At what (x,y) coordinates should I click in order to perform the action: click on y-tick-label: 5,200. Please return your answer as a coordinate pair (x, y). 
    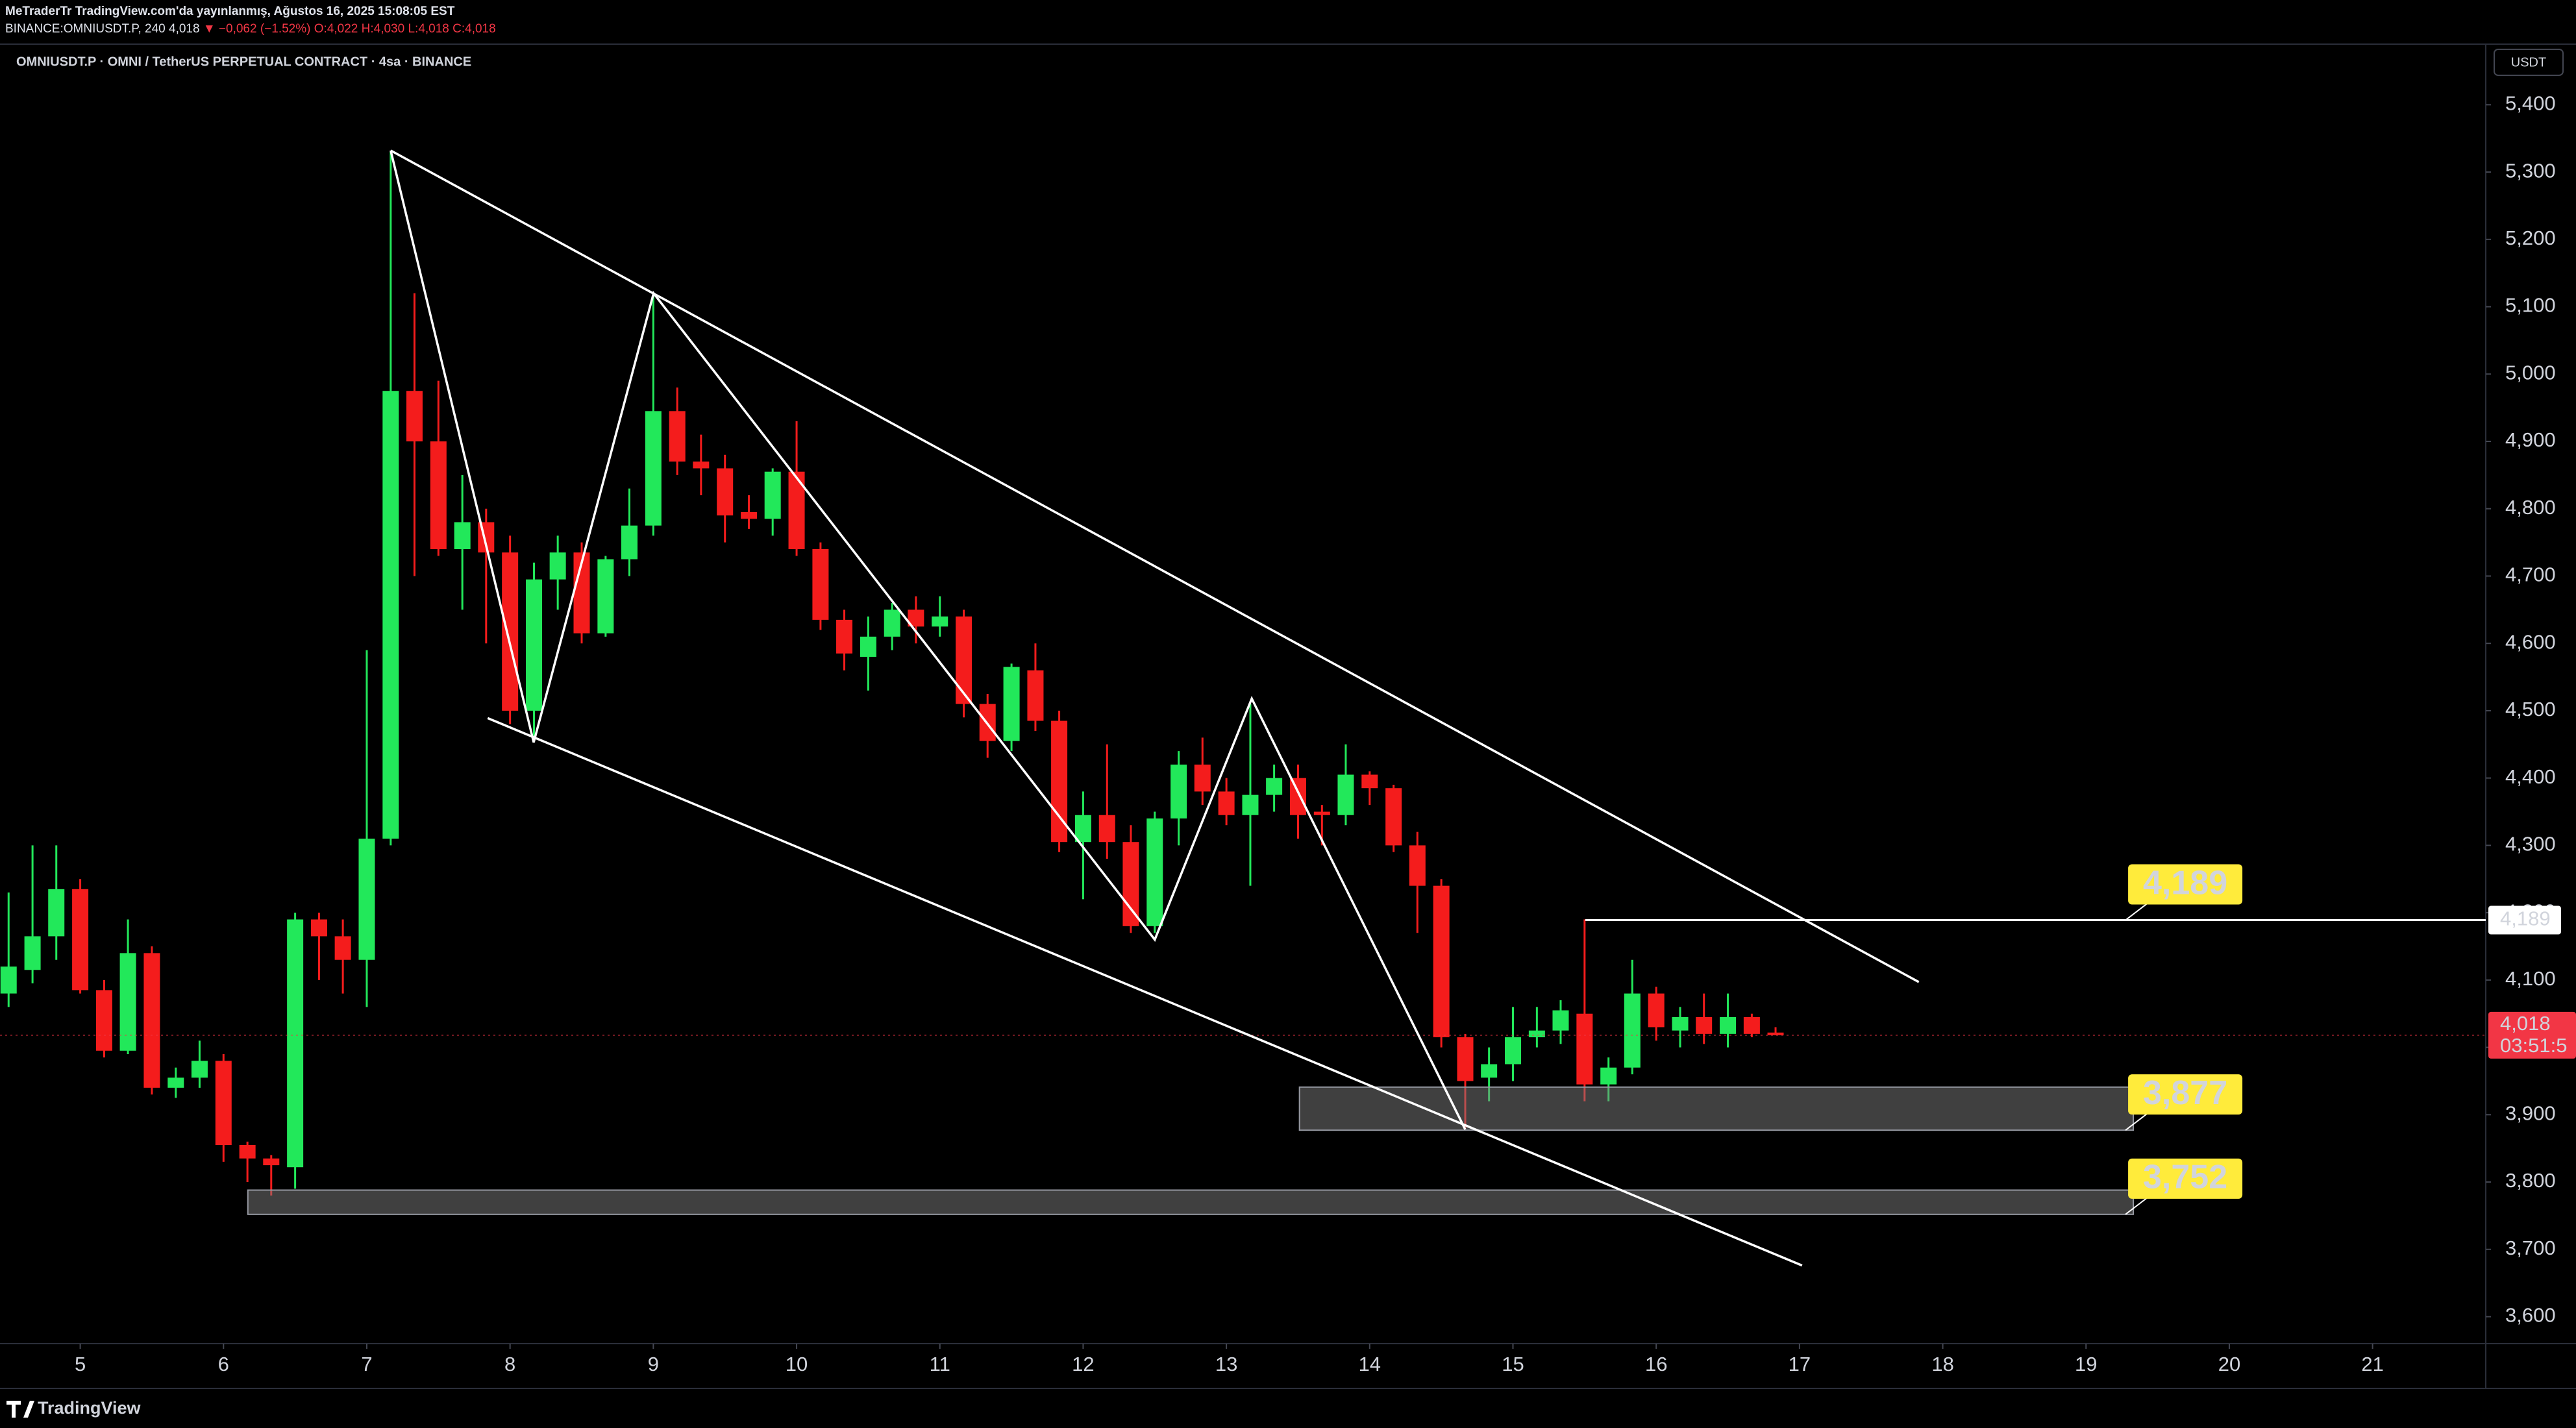
    Looking at the image, I should click on (2530, 238).